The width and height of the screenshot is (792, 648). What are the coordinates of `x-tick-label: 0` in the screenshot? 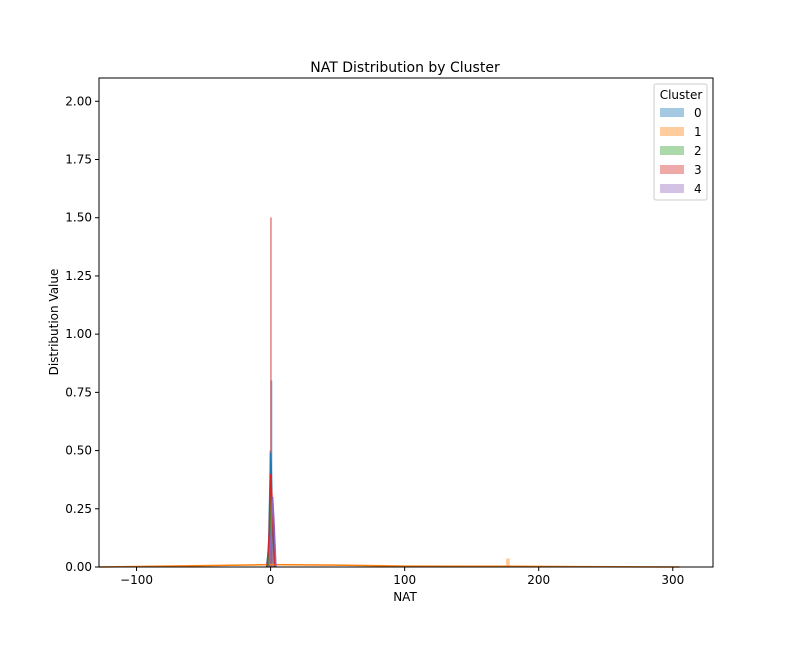 It's located at (271, 580).